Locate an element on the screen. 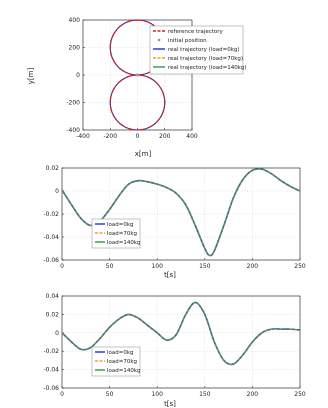 The width and height of the screenshot is (328, 408). trajectory-plot-x-tick-label: 200 is located at coordinates (165, 136).